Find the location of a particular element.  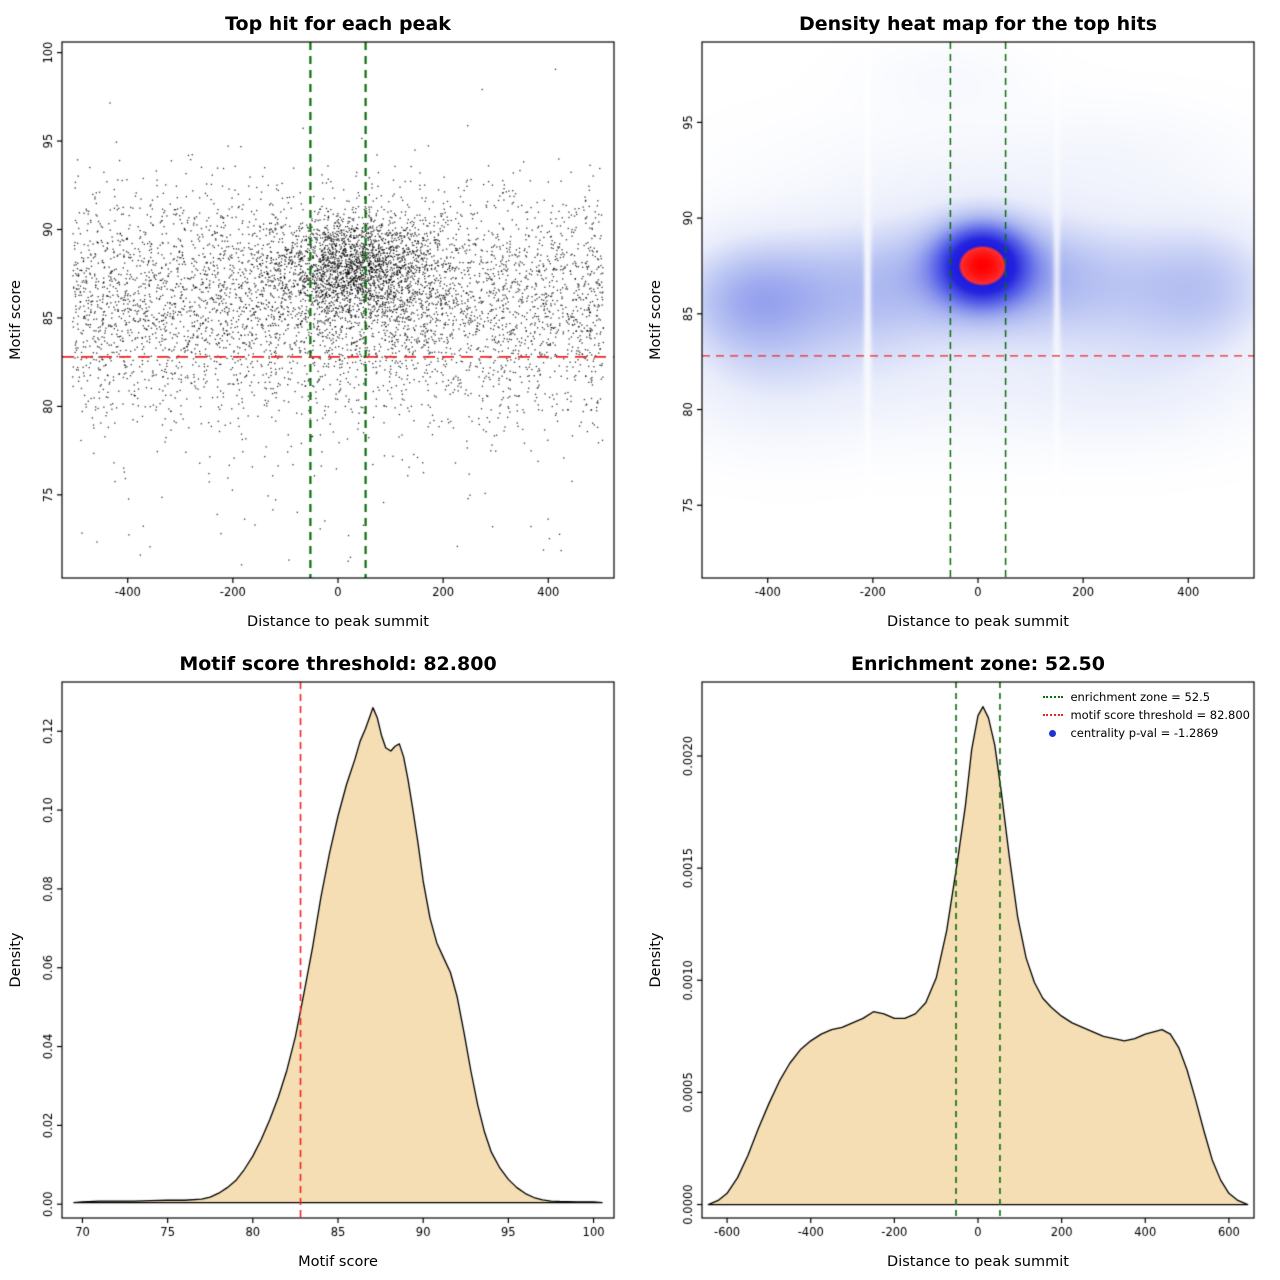

legend-item-enrichment-zone: enrichment zone = 52.5 is located at coordinates (1146, 697).